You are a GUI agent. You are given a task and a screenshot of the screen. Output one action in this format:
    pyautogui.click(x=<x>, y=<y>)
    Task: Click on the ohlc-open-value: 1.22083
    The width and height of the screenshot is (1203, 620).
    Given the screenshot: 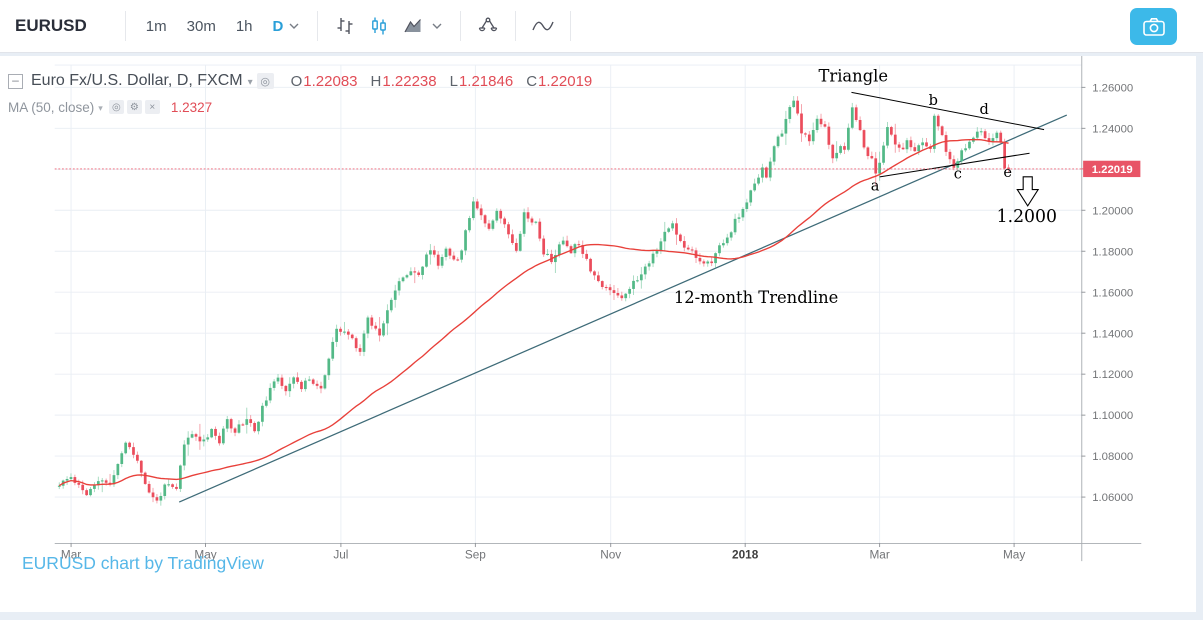 What is the action you would take?
    pyautogui.click(x=330, y=81)
    